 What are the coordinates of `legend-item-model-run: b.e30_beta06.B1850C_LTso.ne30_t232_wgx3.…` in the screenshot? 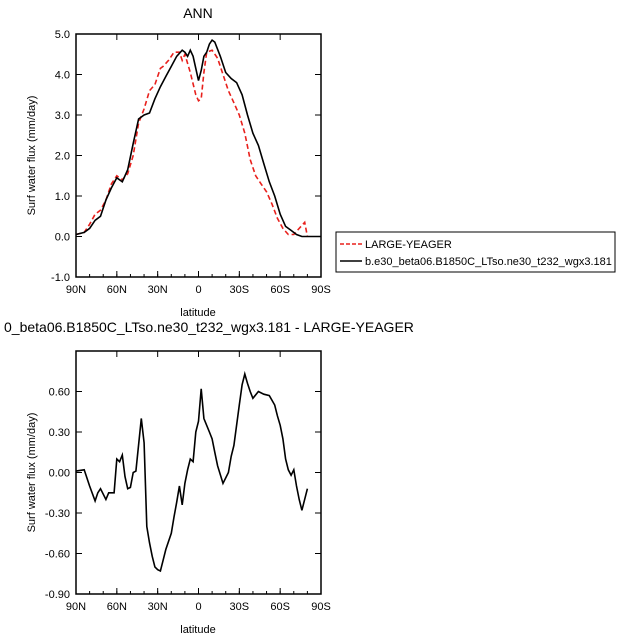 It's located at (476, 262).